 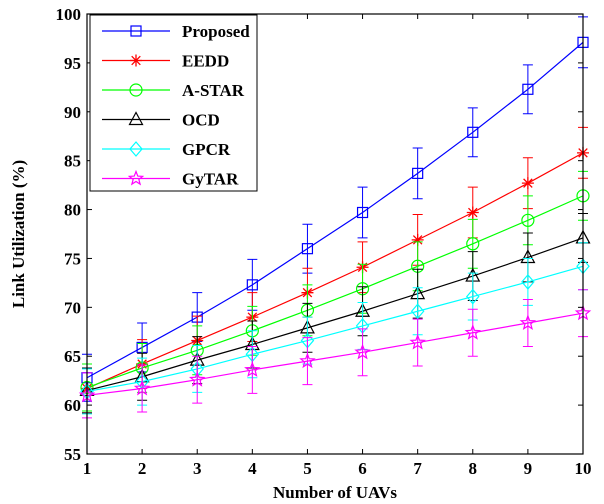 I want to click on x-tick-label: 6, so click(x=362, y=468).